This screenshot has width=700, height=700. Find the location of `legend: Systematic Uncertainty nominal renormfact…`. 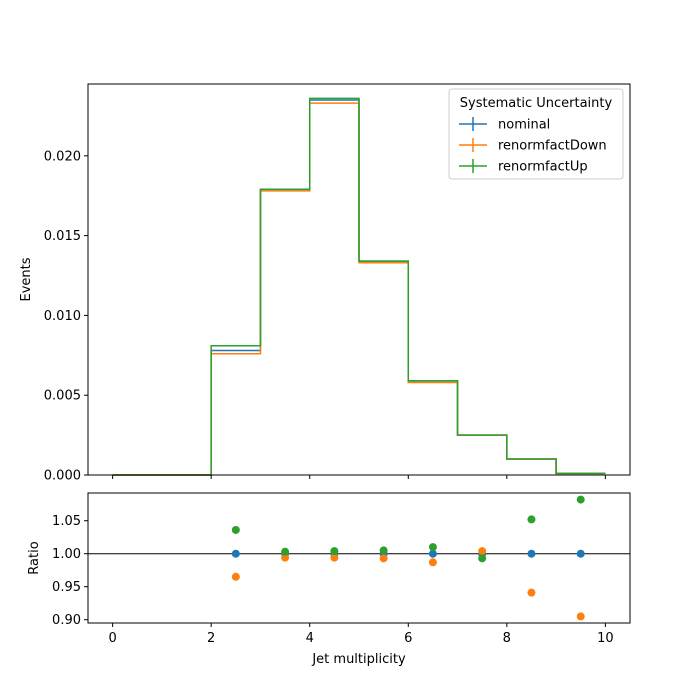

legend: Systematic Uncertainty nominal renormfact… is located at coordinates (536, 134).